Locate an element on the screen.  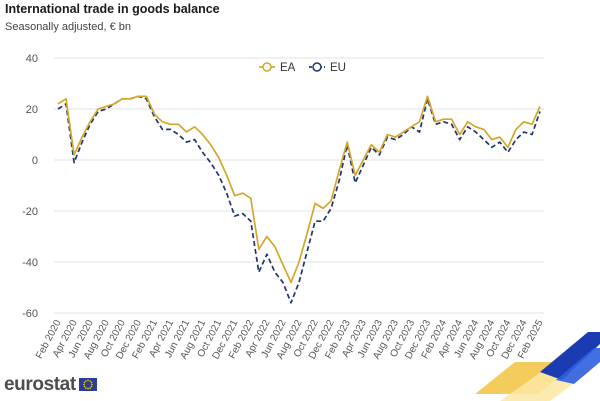
y-tick-label: -60 is located at coordinates (30, 314).